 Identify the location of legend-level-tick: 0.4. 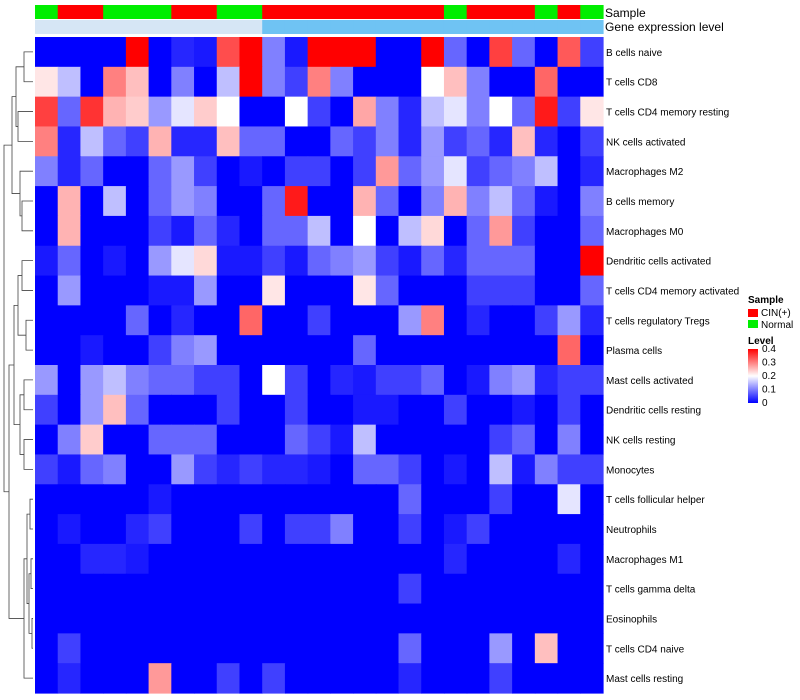
(769, 349).